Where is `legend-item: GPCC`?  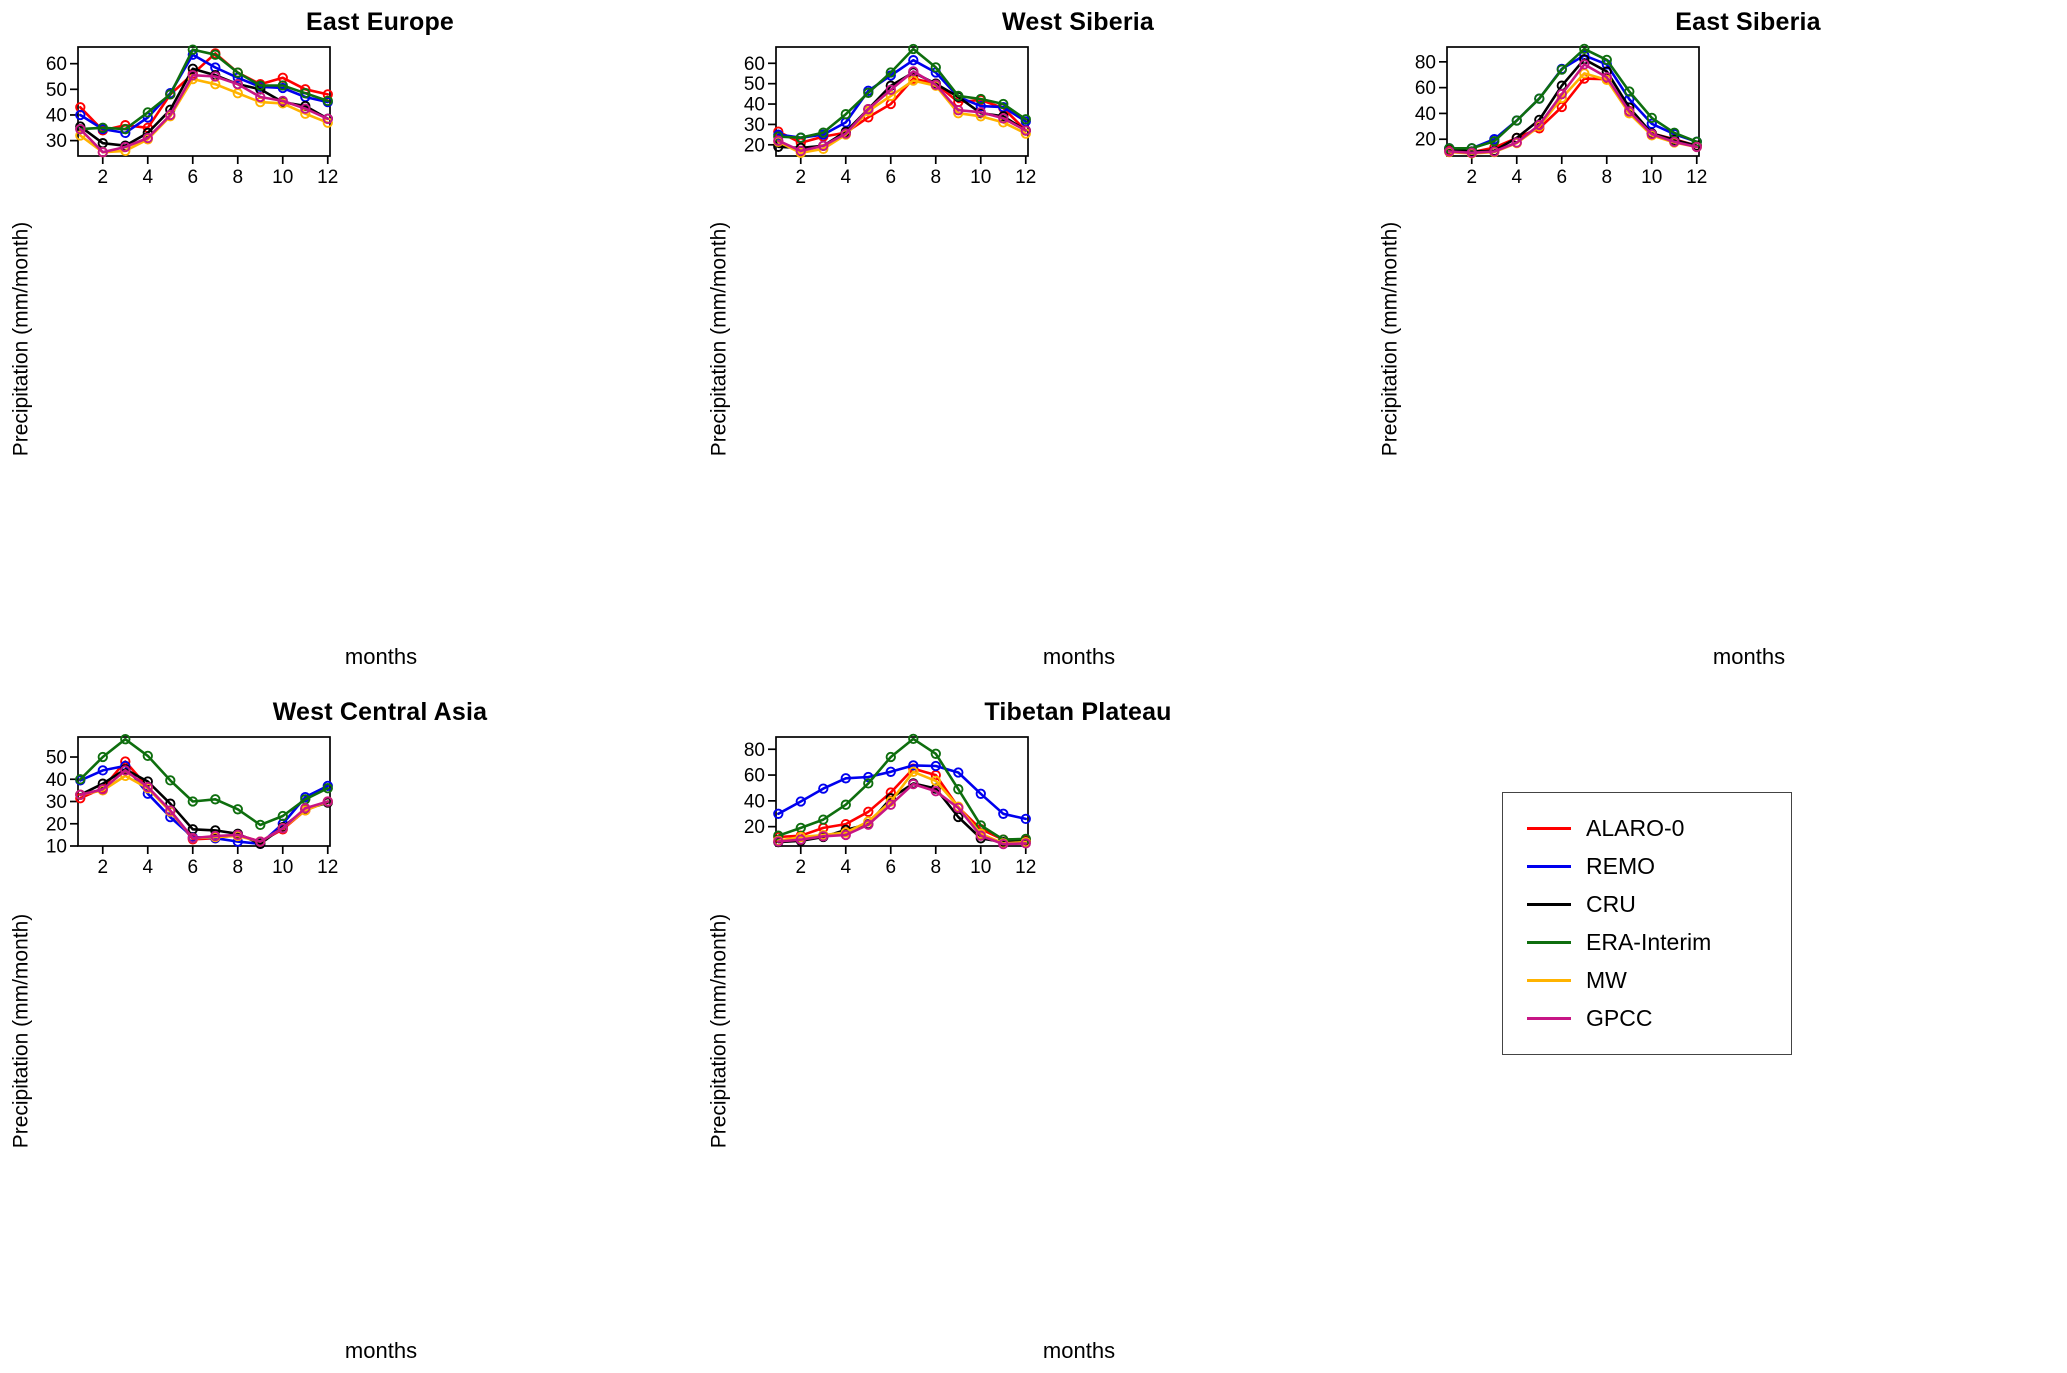
legend-item: GPCC is located at coordinates (1647, 1018).